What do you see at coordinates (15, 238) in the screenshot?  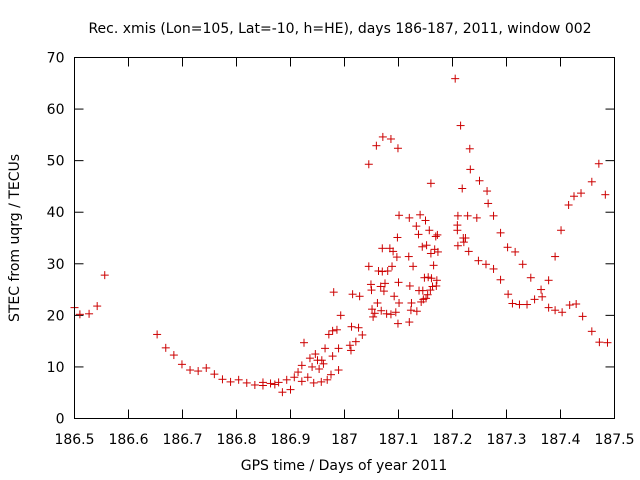 I see `y-axis-label: STEC from uqrg / TECUs` at bounding box center [15, 238].